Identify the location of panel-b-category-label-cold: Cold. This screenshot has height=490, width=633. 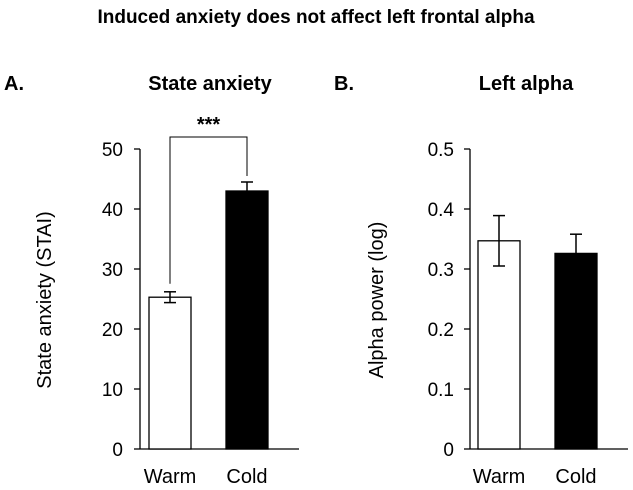
(575, 477).